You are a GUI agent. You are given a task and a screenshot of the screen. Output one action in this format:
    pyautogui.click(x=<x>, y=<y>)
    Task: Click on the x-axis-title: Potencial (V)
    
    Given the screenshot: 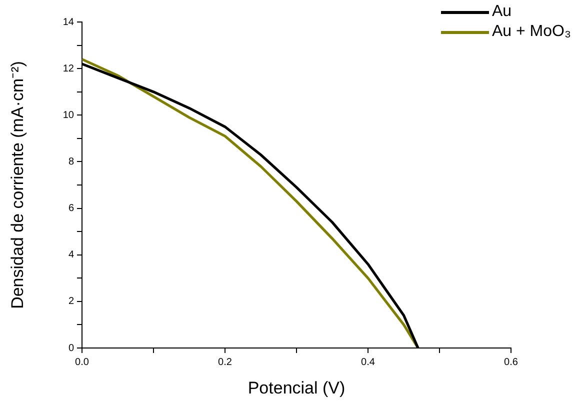 What is the action you would take?
    pyautogui.click(x=297, y=388)
    